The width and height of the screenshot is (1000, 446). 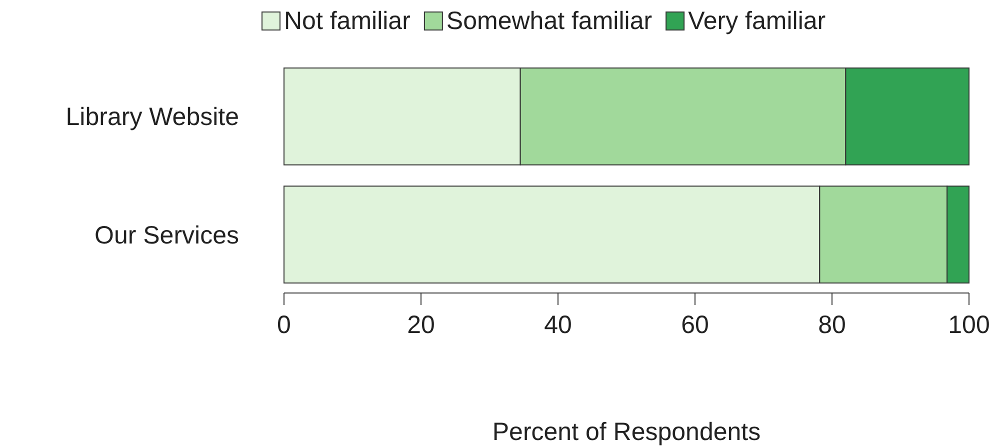 I want to click on legend-label: Not familiar, so click(x=347, y=21).